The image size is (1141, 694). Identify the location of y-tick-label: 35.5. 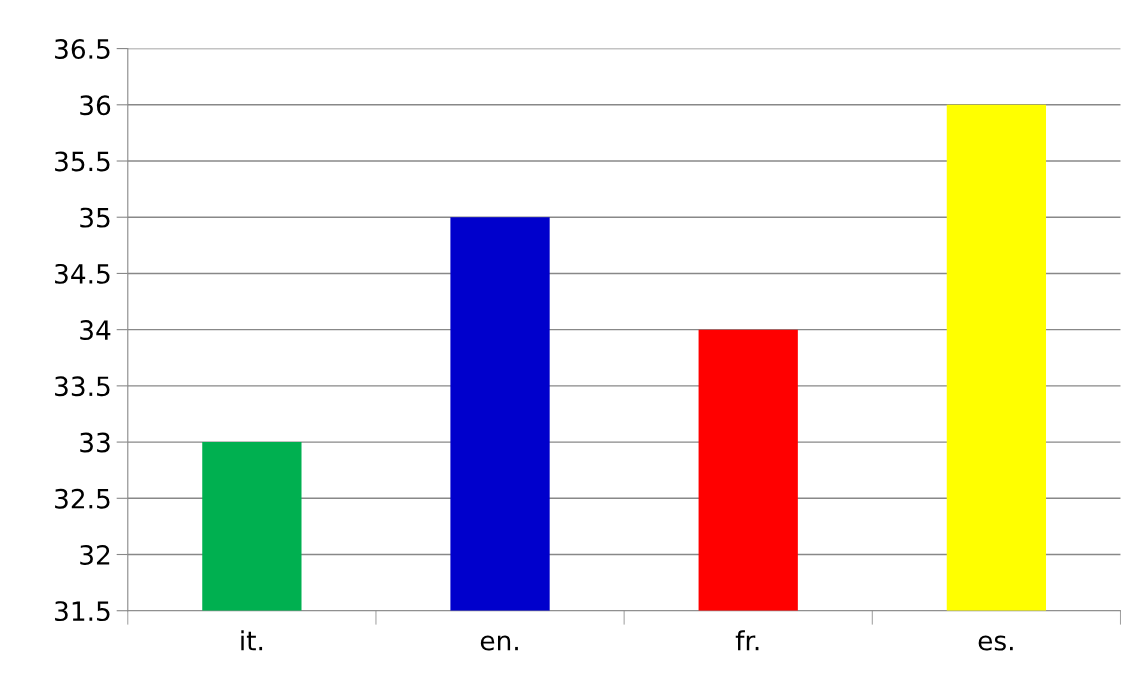
(82, 161).